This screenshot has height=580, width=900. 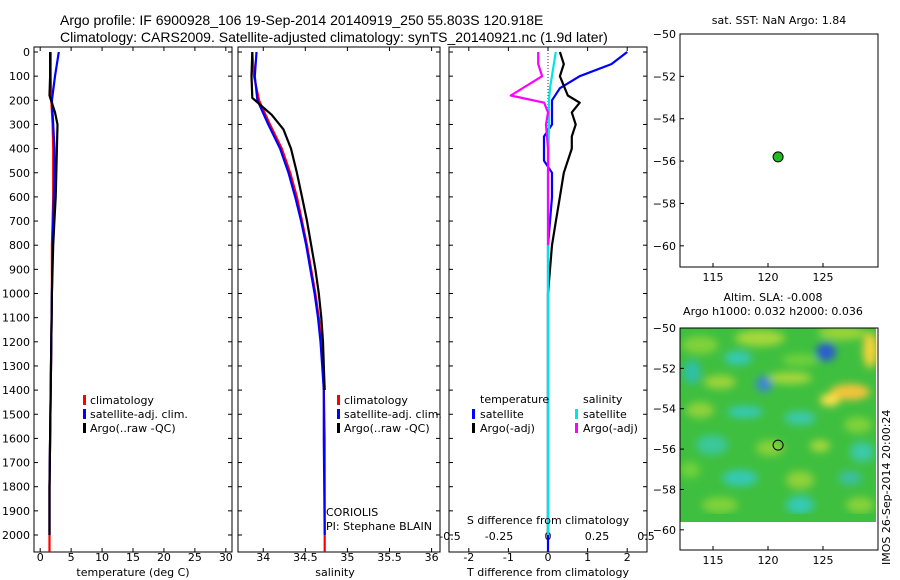 What do you see at coordinates (379, 526) in the screenshot?
I see `credit-pi: PI: Stephane BLAIN` at bounding box center [379, 526].